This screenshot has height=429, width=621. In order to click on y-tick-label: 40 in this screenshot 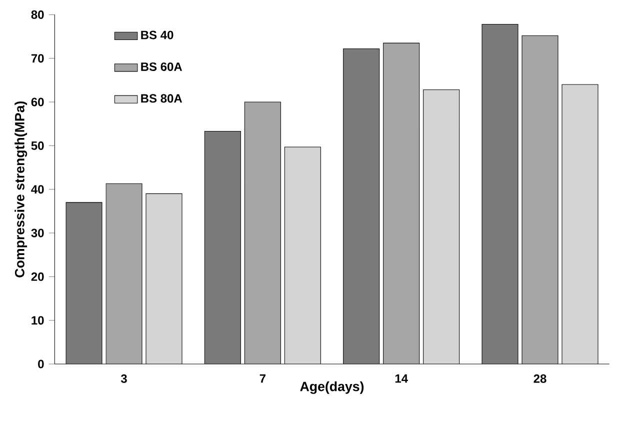, I will do `click(37, 189)`.